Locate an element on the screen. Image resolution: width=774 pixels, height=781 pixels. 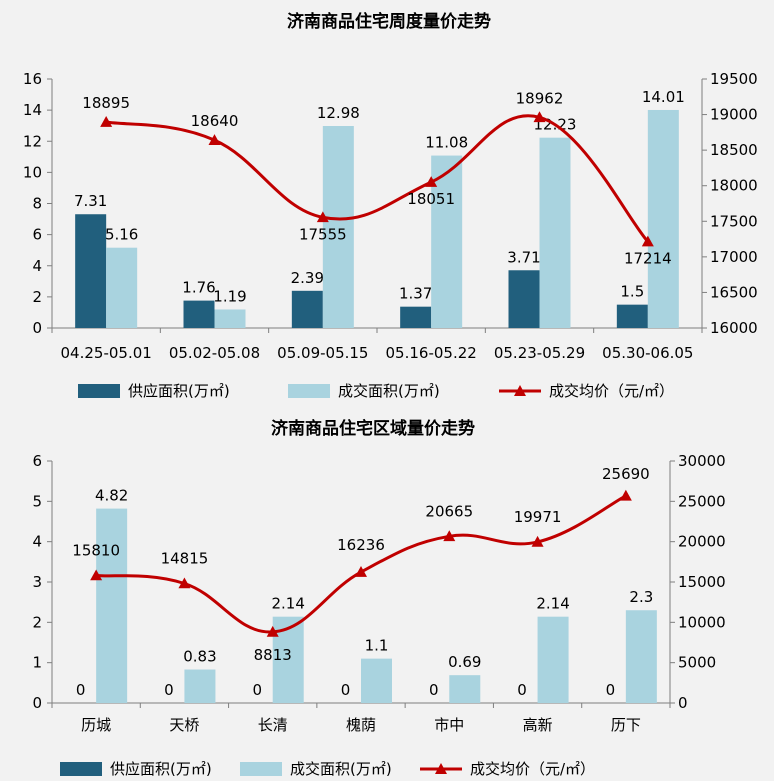
chart-1-bar-label: 1.5 is located at coordinates (632, 292).